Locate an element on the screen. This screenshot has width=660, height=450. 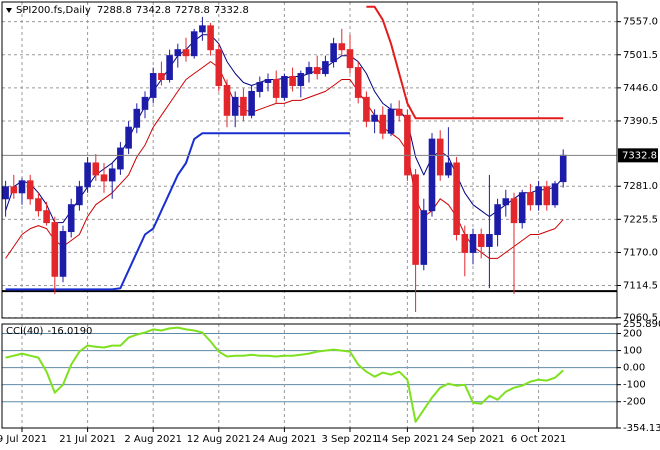
chart-title: SPI200.fs,Daily 7288.8 7342.8 7278.8 7332.8 is located at coordinates (132, 10).